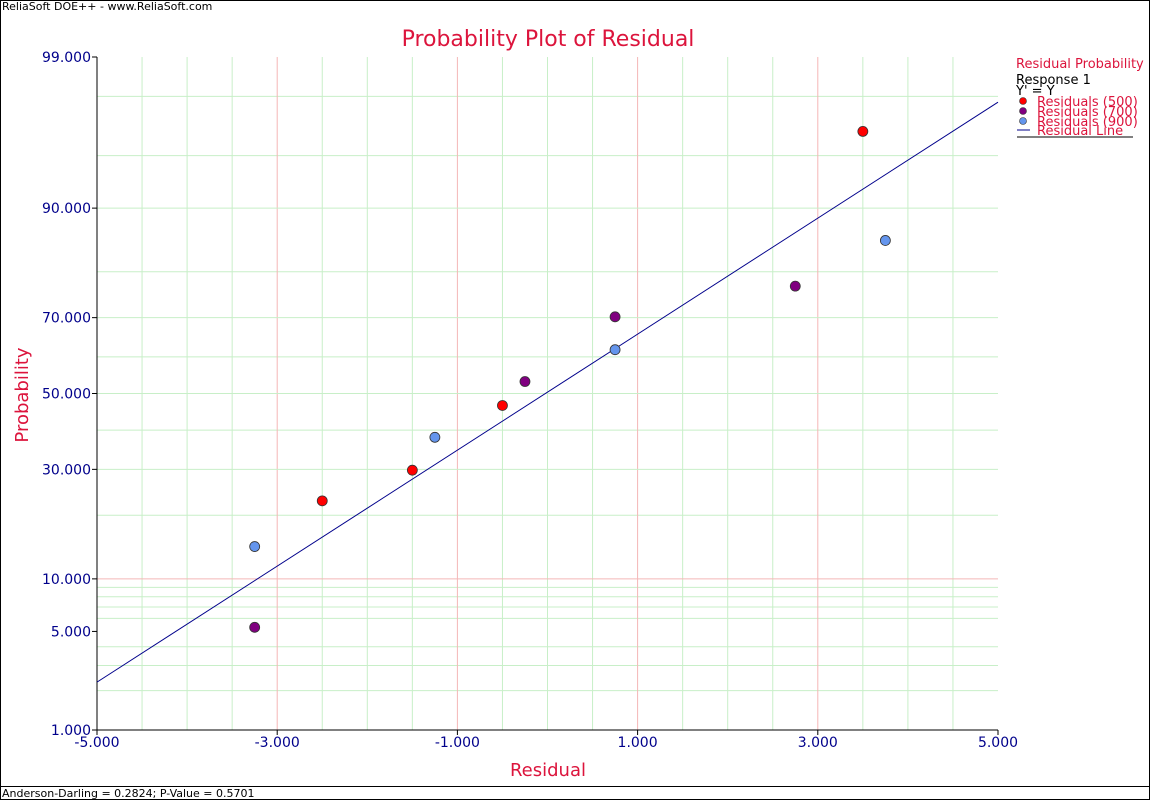 This screenshot has width=1150, height=800. Describe the element at coordinates (638, 743) in the screenshot. I see `x-tick-label: 1.000` at that location.